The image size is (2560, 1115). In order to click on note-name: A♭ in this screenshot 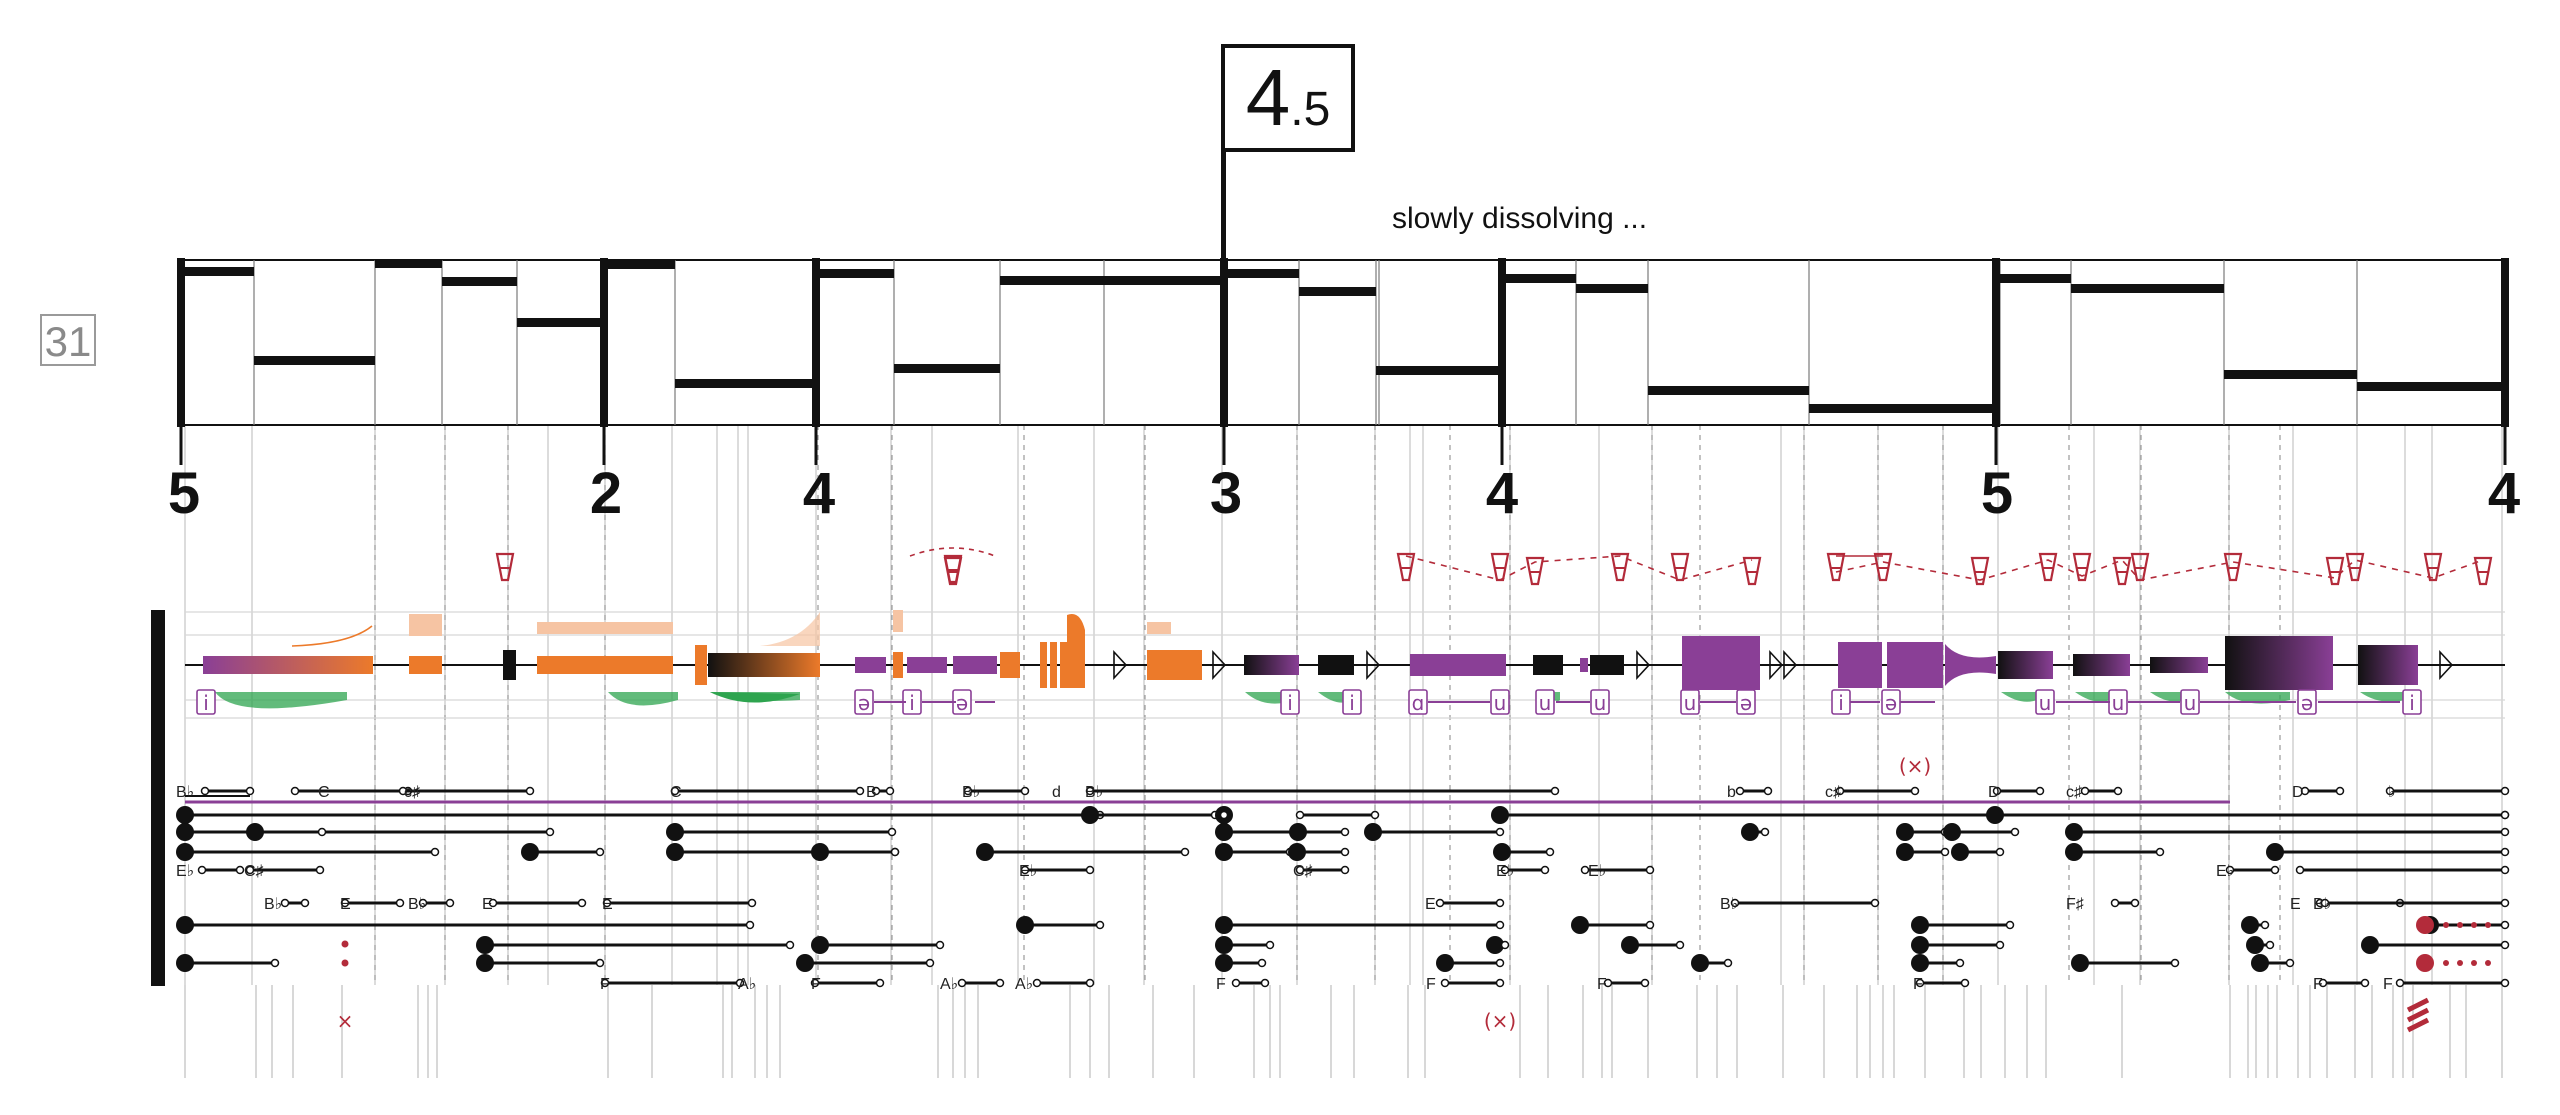, I will do `click(949, 984)`.